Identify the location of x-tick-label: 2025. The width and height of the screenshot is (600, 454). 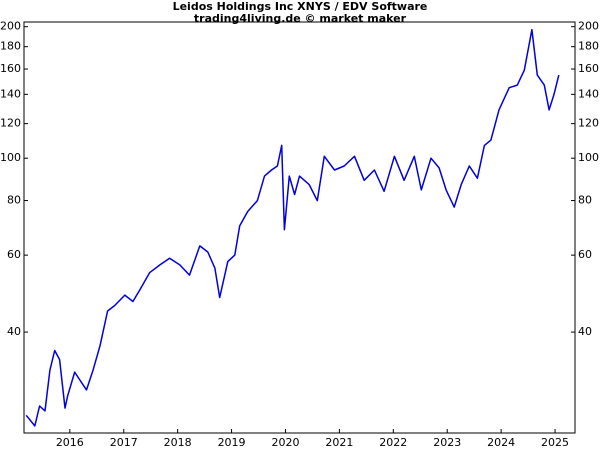
(555, 442).